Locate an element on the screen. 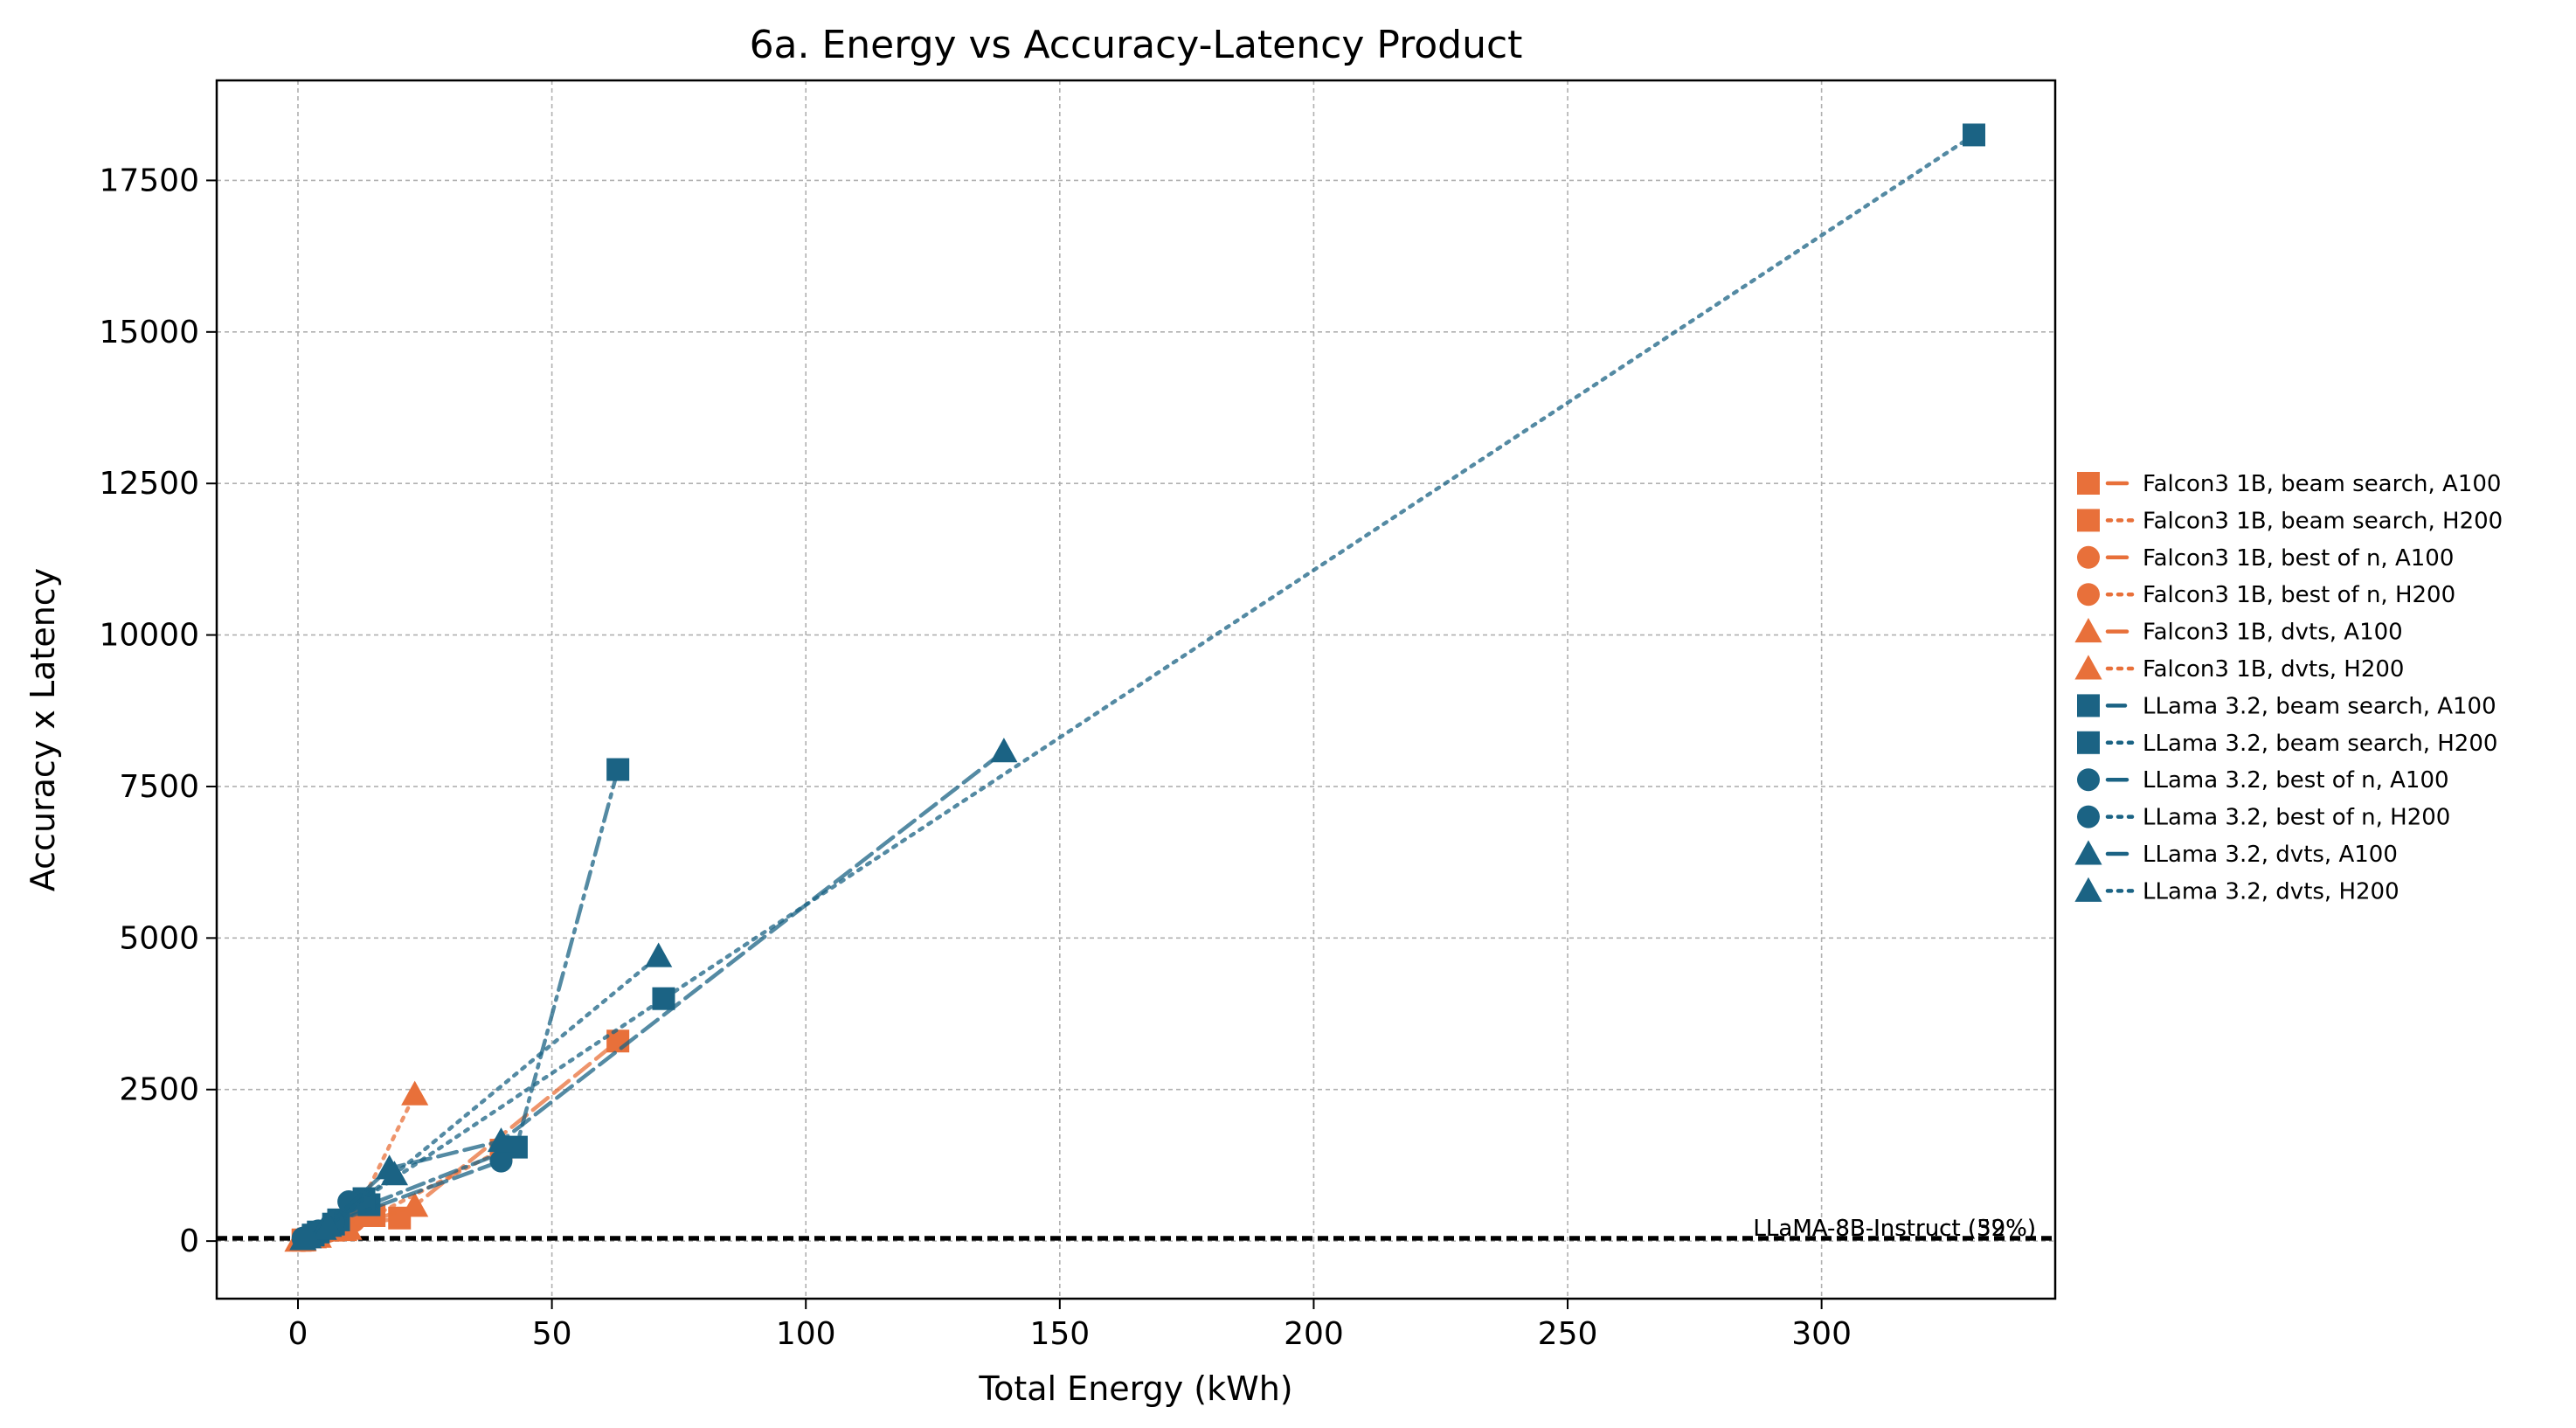  legend-entry: LLama 3.2, best of n, H200 is located at coordinates (2263, 818).